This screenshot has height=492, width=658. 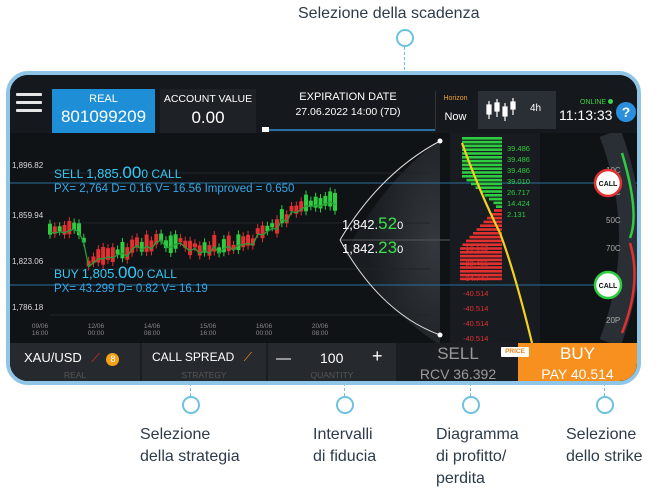 I want to click on quantity-plus-button: +, so click(x=377, y=356).